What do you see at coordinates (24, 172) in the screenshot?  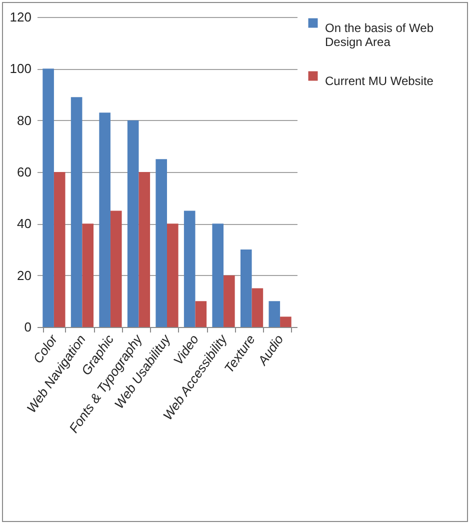 I see `y-tick-label: 60` at bounding box center [24, 172].